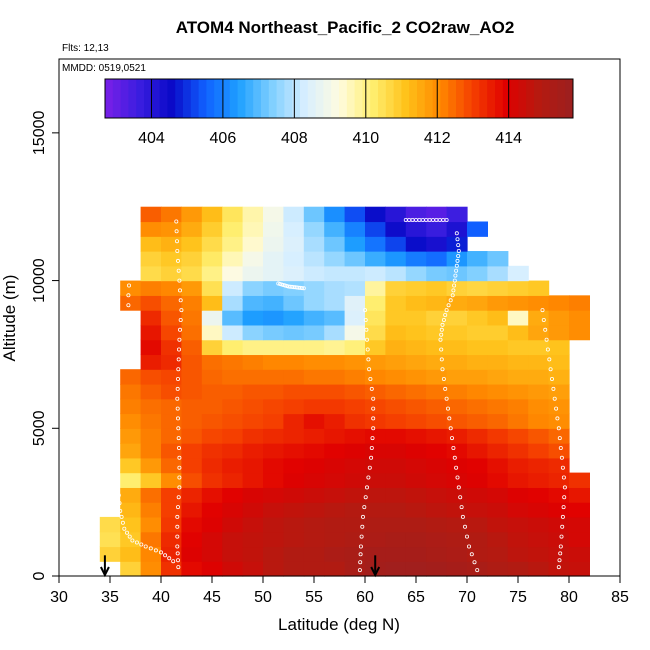 The image size is (650, 650). Describe the element at coordinates (59, 597) in the screenshot. I see `x-tick-label: 30` at that location.